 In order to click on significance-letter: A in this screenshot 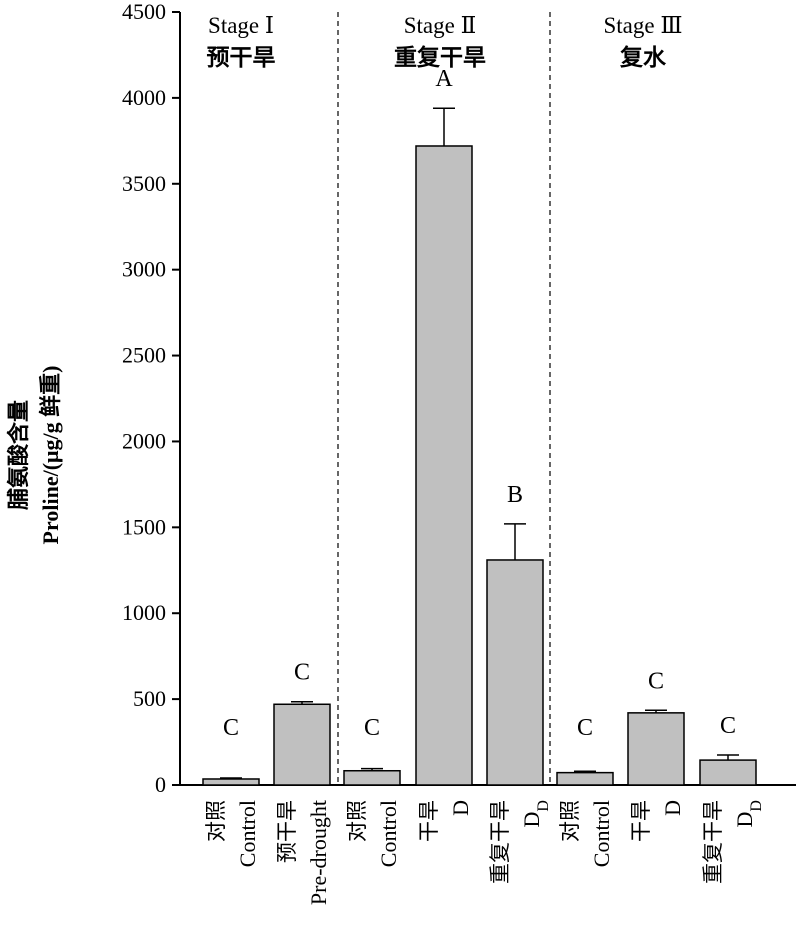, I will do `click(444, 79)`.